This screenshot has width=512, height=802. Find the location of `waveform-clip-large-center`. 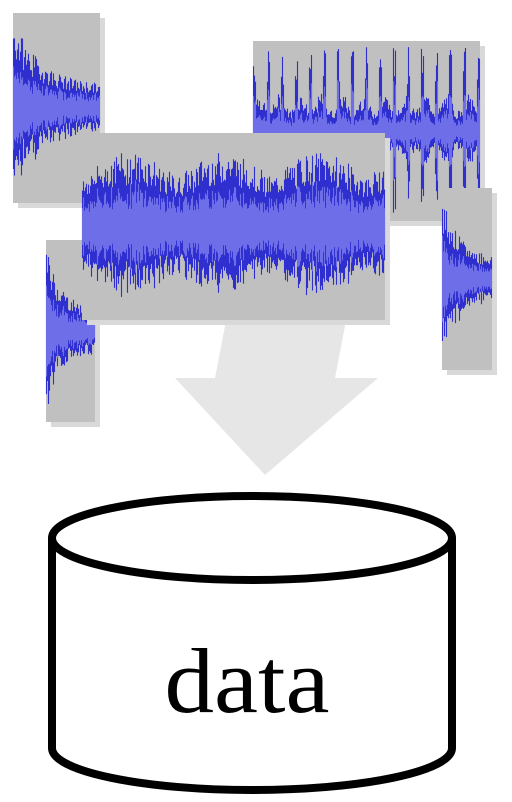

waveform-clip-large-center is located at coordinates (235, 229).